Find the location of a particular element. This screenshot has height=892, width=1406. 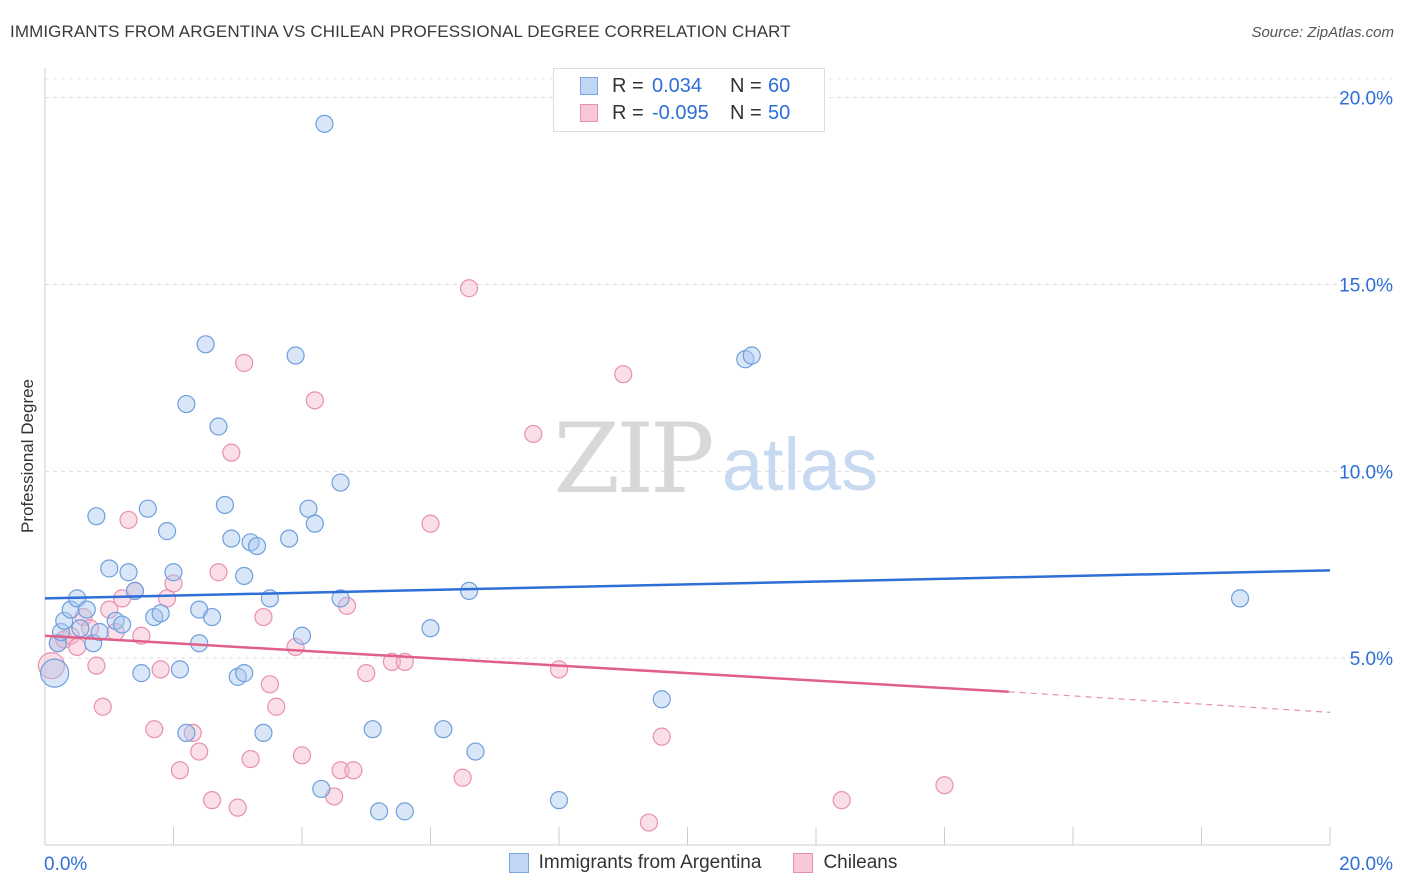

legend-swatch-blue is located at coordinates (589, 86).